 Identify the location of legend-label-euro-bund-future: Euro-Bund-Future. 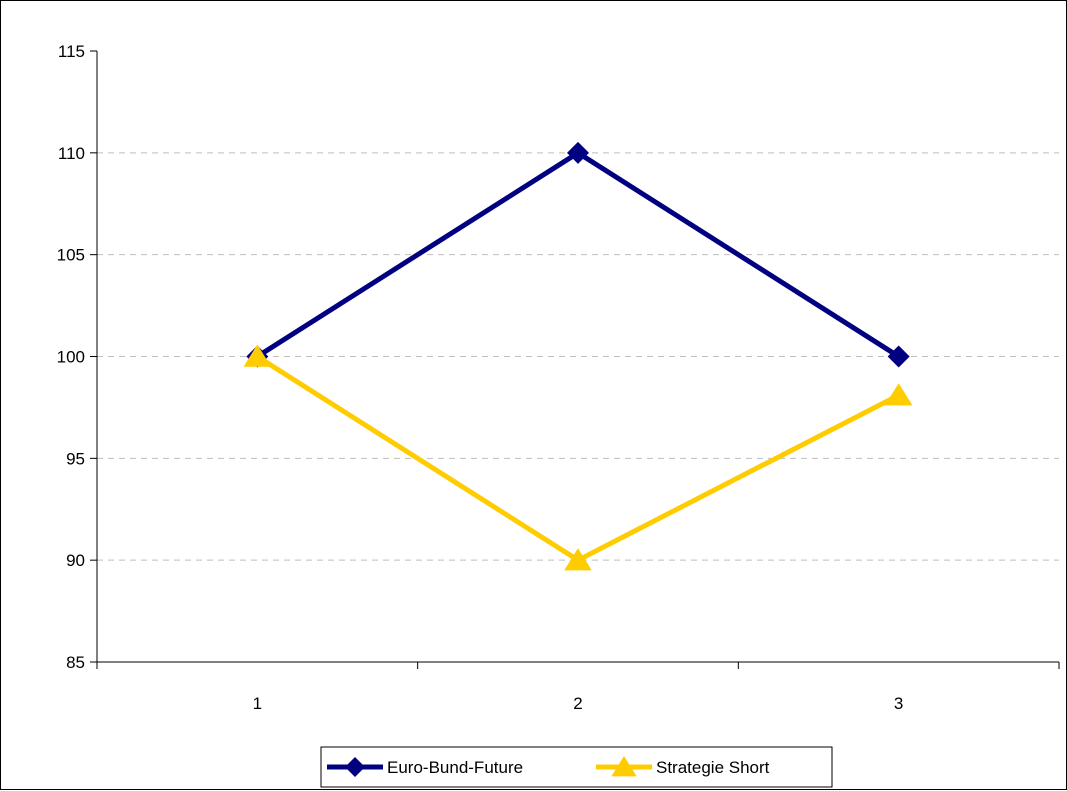
(455, 767).